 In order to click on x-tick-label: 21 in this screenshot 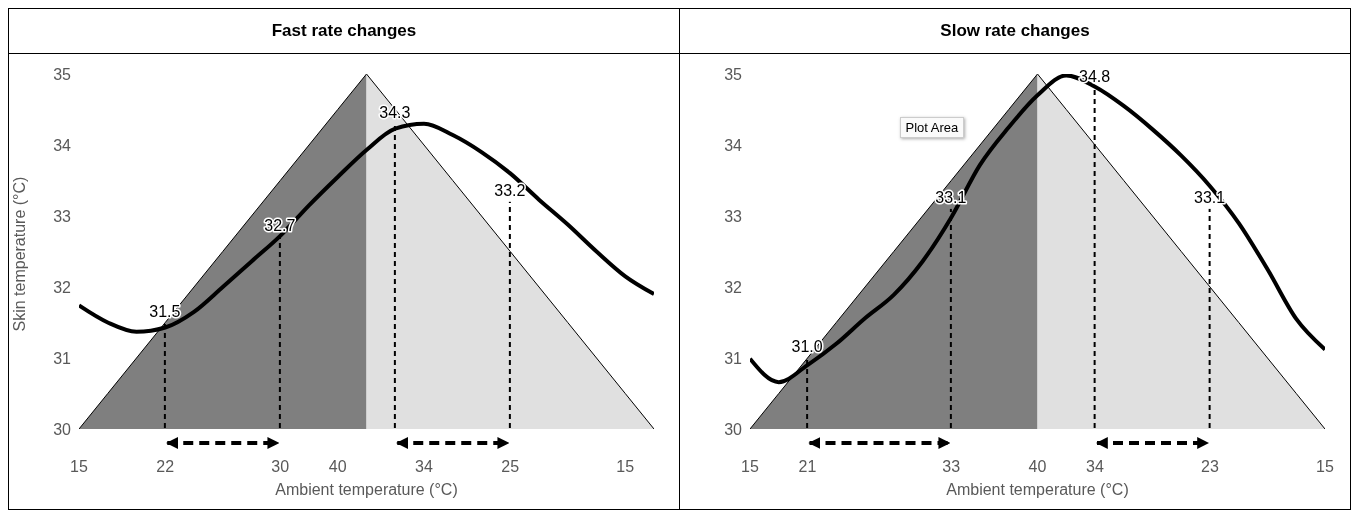, I will do `click(807, 467)`.